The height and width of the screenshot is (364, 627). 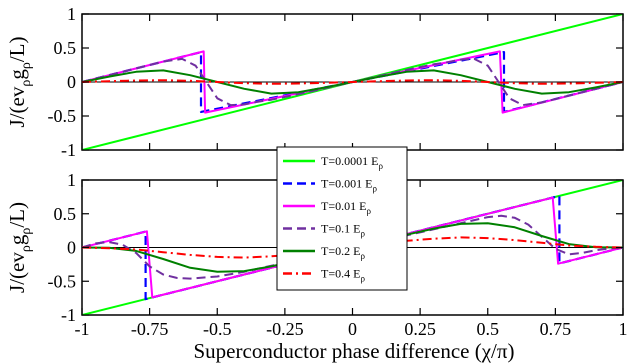 I want to click on x-tick-label: 0.5, so click(x=488, y=329).